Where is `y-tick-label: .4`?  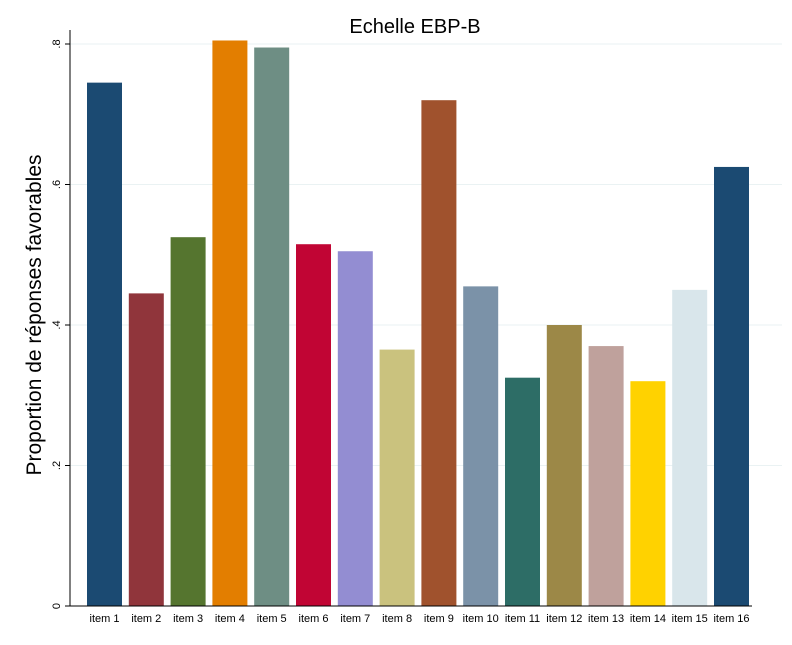
y-tick-label: .4 is located at coordinates (57, 324).